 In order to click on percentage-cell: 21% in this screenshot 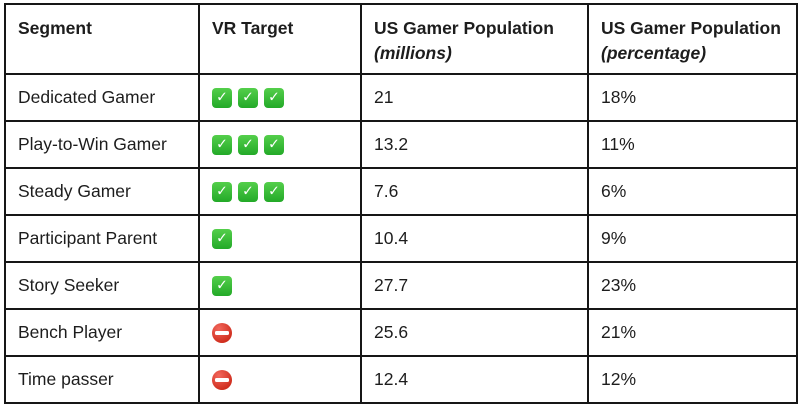, I will do `click(692, 332)`.